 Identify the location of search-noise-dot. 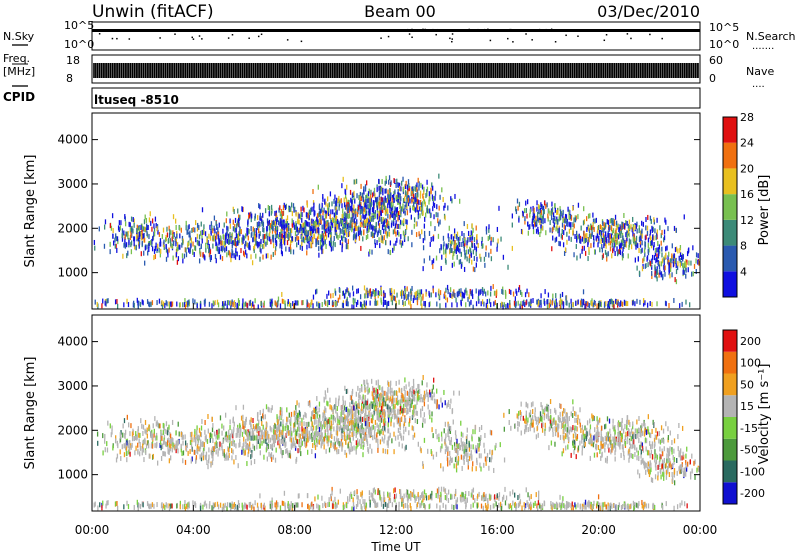
(627, 34).